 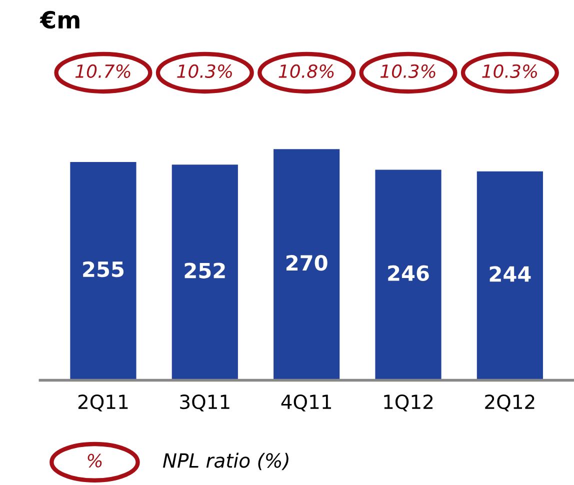 What do you see at coordinates (225, 461) in the screenshot?
I see `text: NPL ratio (%)` at bounding box center [225, 461].